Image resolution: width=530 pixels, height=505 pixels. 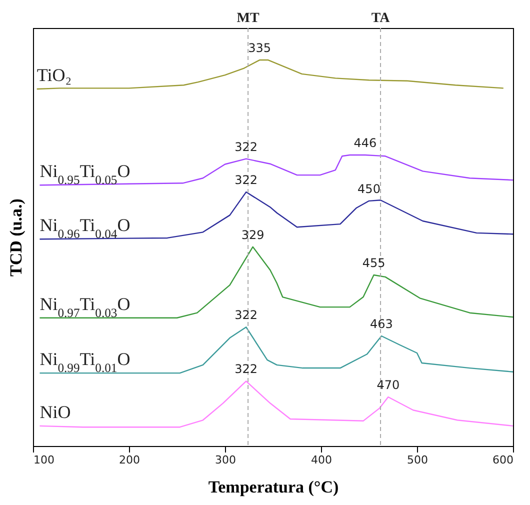 I want to click on annotation: 335, so click(x=260, y=48).